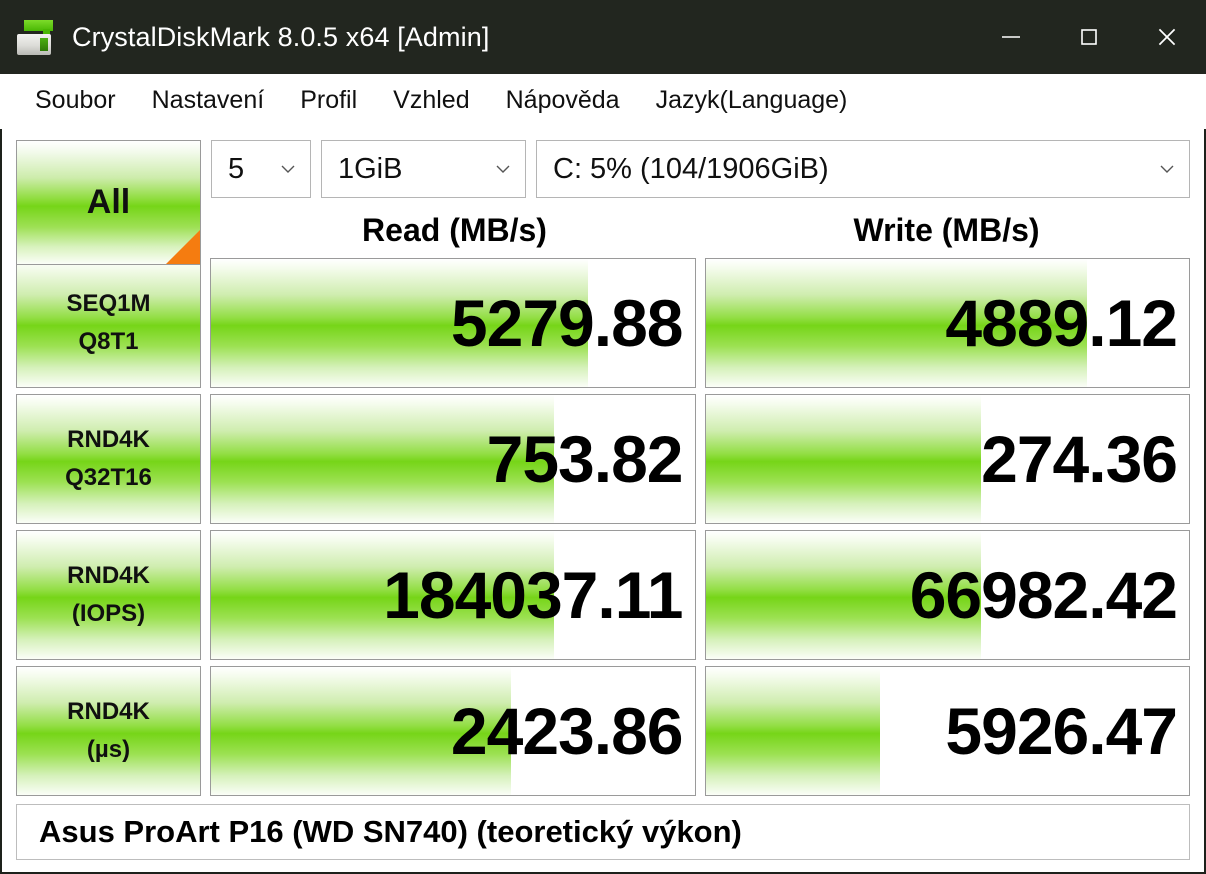 The width and height of the screenshot is (1206, 874). I want to click on title-bar: CrystalDiskMark 8.0.5 x64 [Admin], so click(603, 37).